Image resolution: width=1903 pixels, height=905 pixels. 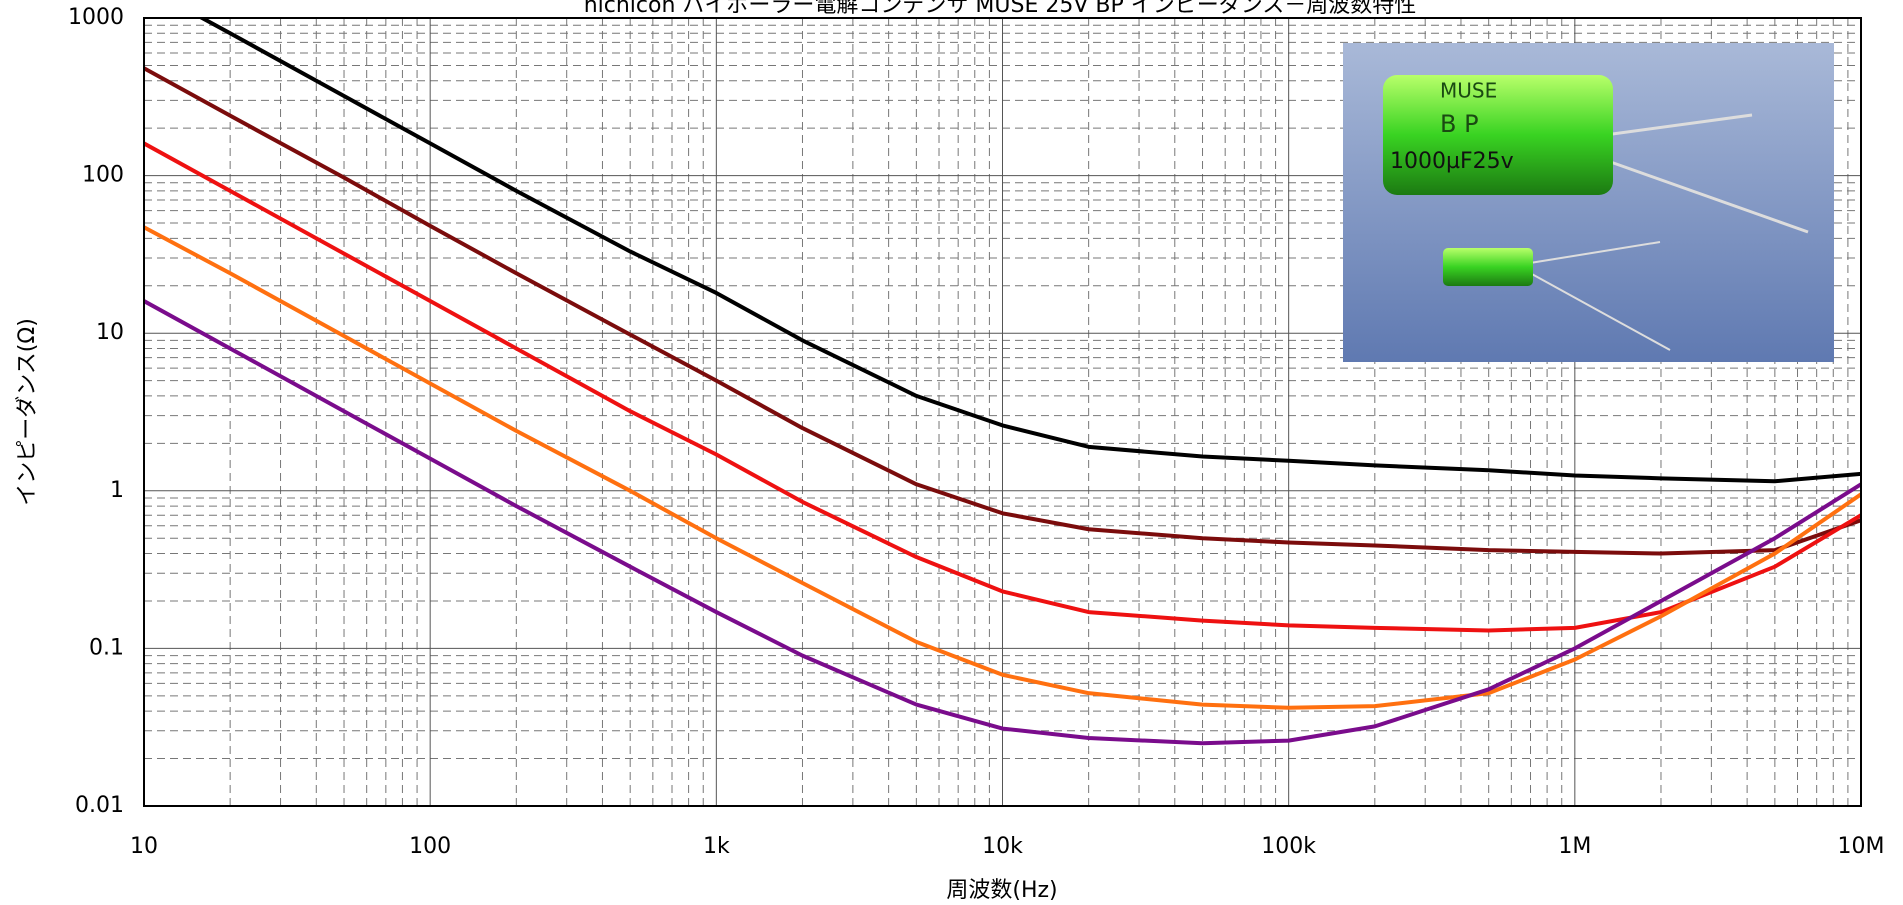 What do you see at coordinates (1001, 890) in the screenshot?
I see `x-axis-title: 周波数(Hz)` at bounding box center [1001, 890].